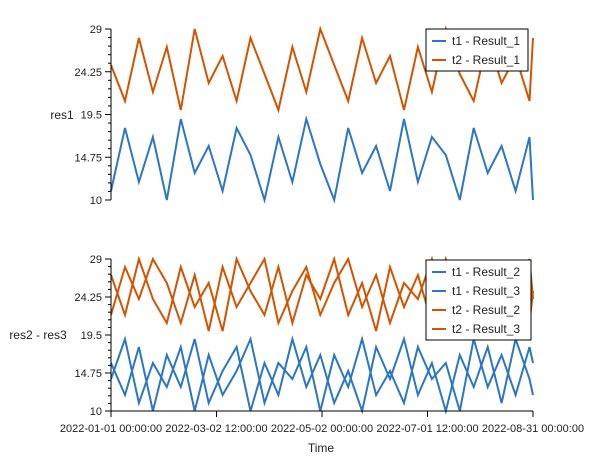 The width and height of the screenshot is (610, 465). What do you see at coordinates (38, 335) in the screenshot?
I see `y-axis-label: res2 - res3` at bounding box center [38, 335].